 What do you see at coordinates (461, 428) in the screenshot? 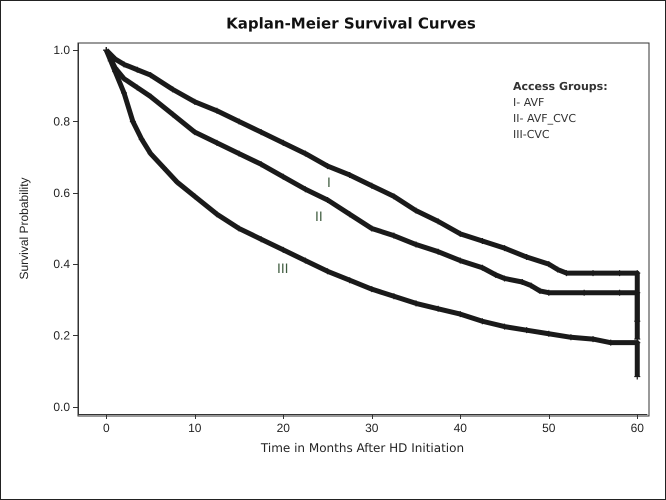
I see `x-tick-label: 40` at bounding box center [461, 428].